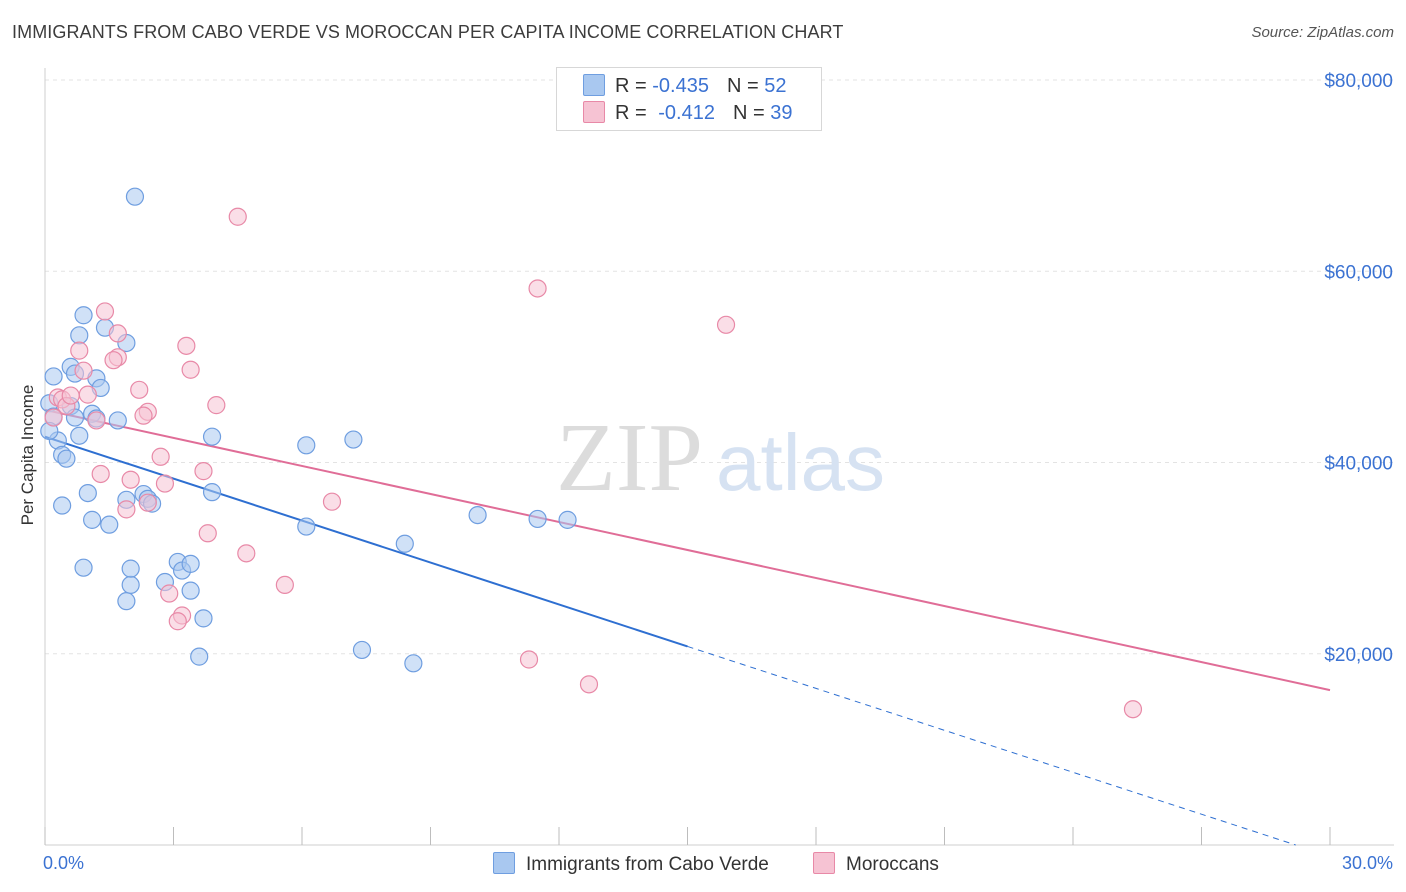 This screenshot has width=1406, height=892. Describe the element at coordinates (594, 85) in the screenshot. I see `legend-swatch-cabo-verde` at that location.